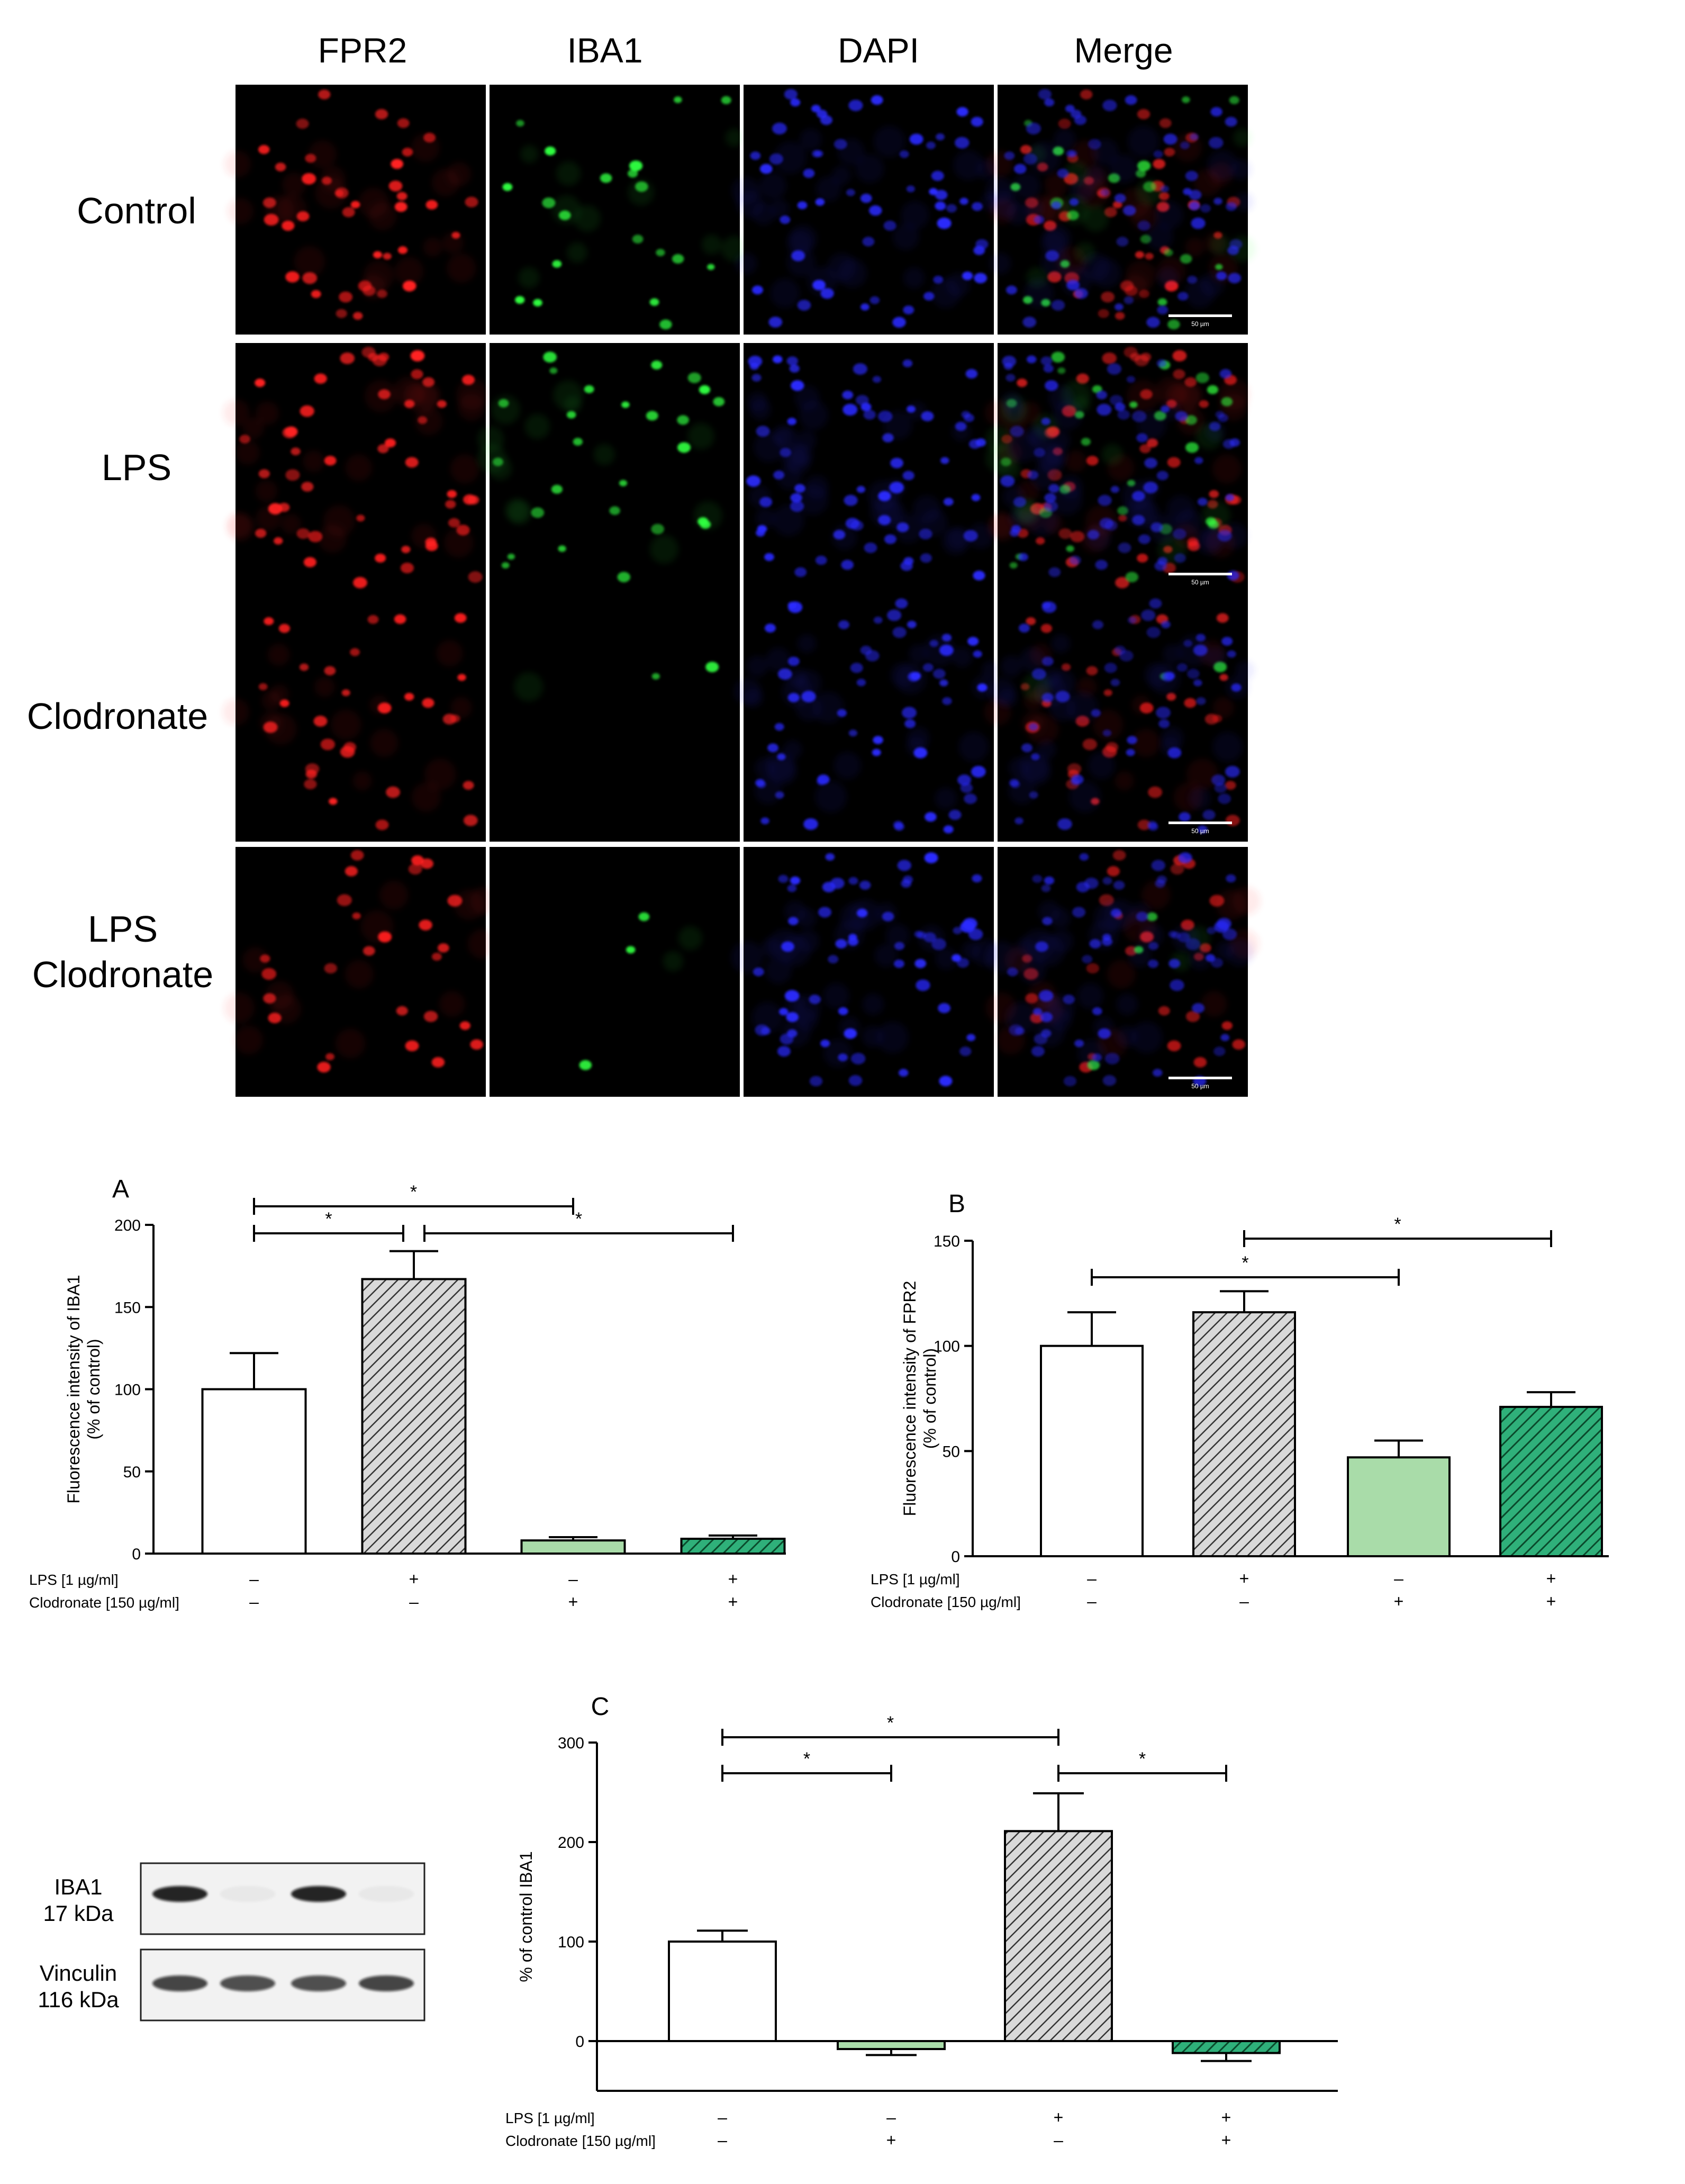 Image resolution: width=1685 pixels, height=2184 pixels. I want to click on blot-band, so click(248, 1894).